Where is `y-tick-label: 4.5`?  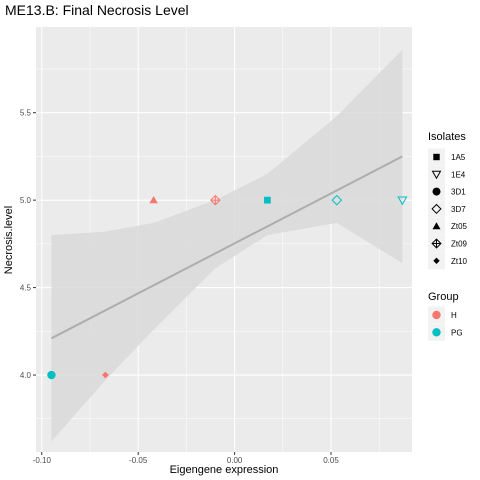 y-tick-label: 4.5 is located at coordinates (26, 288).